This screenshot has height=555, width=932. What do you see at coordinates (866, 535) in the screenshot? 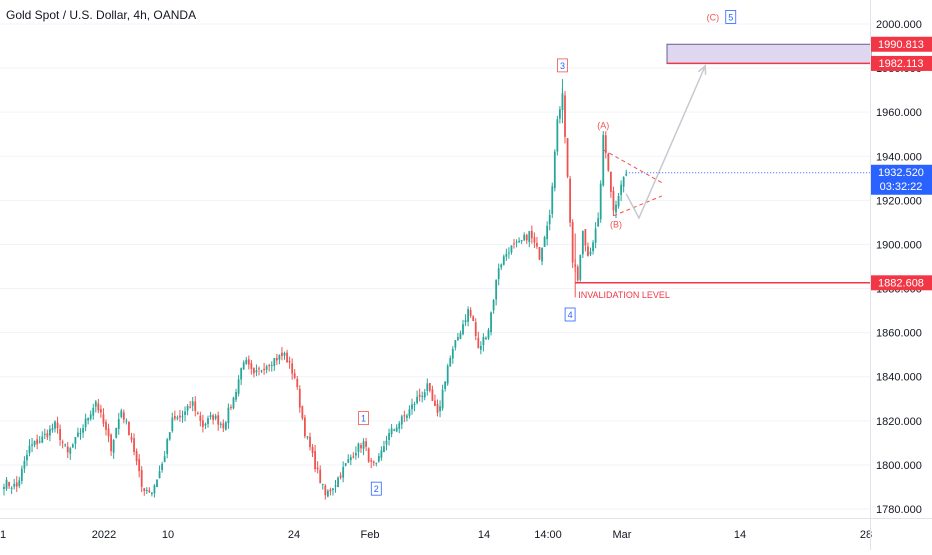
I see `x-tick-label: 28` at bounding box center [866, 535].